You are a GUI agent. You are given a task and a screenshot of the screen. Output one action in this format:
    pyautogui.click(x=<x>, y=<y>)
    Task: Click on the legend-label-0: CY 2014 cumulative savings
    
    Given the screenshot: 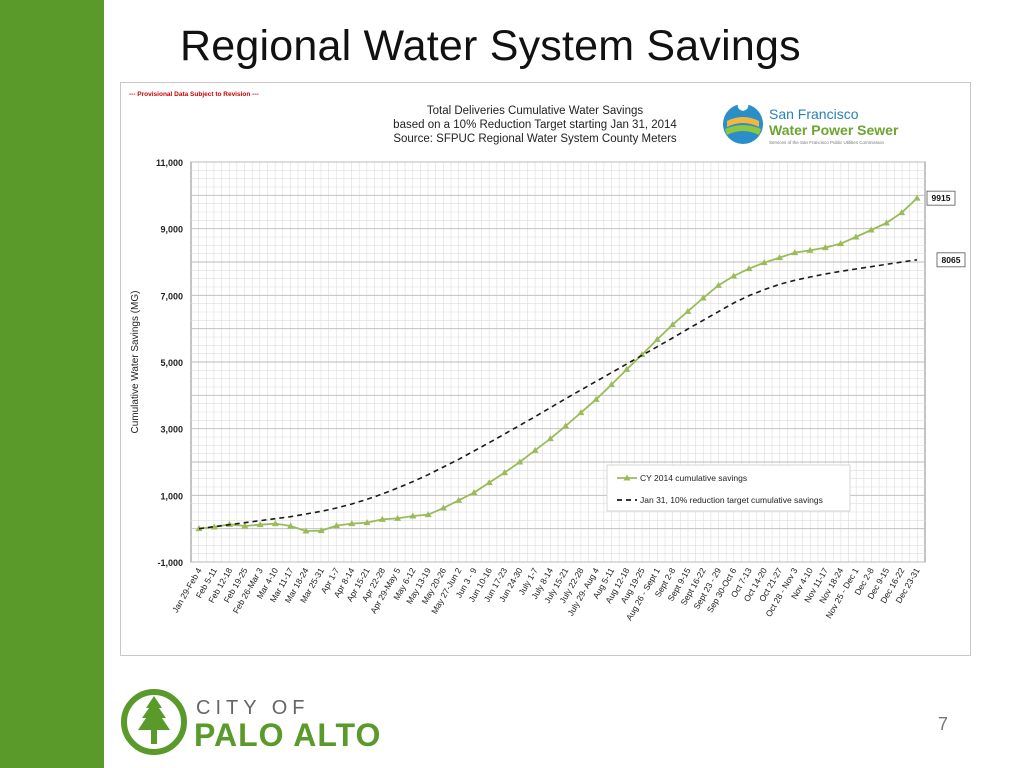 What is the action you would take?
    pyautogui.click(x=693, y=478)
    